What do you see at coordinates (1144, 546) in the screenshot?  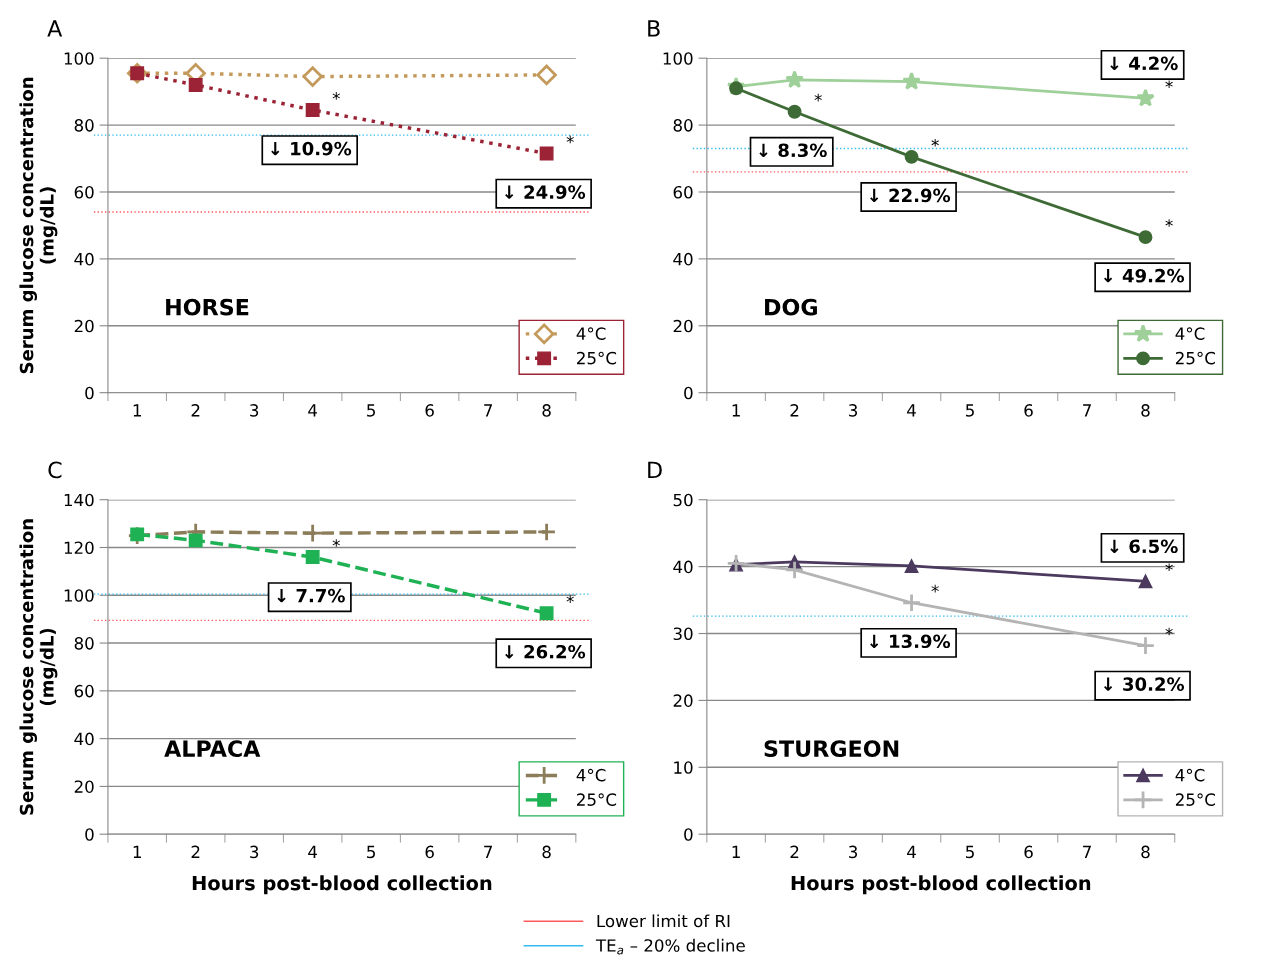 I see `annotation: ↓ 6.5%` at bounding box center [1144, 546].